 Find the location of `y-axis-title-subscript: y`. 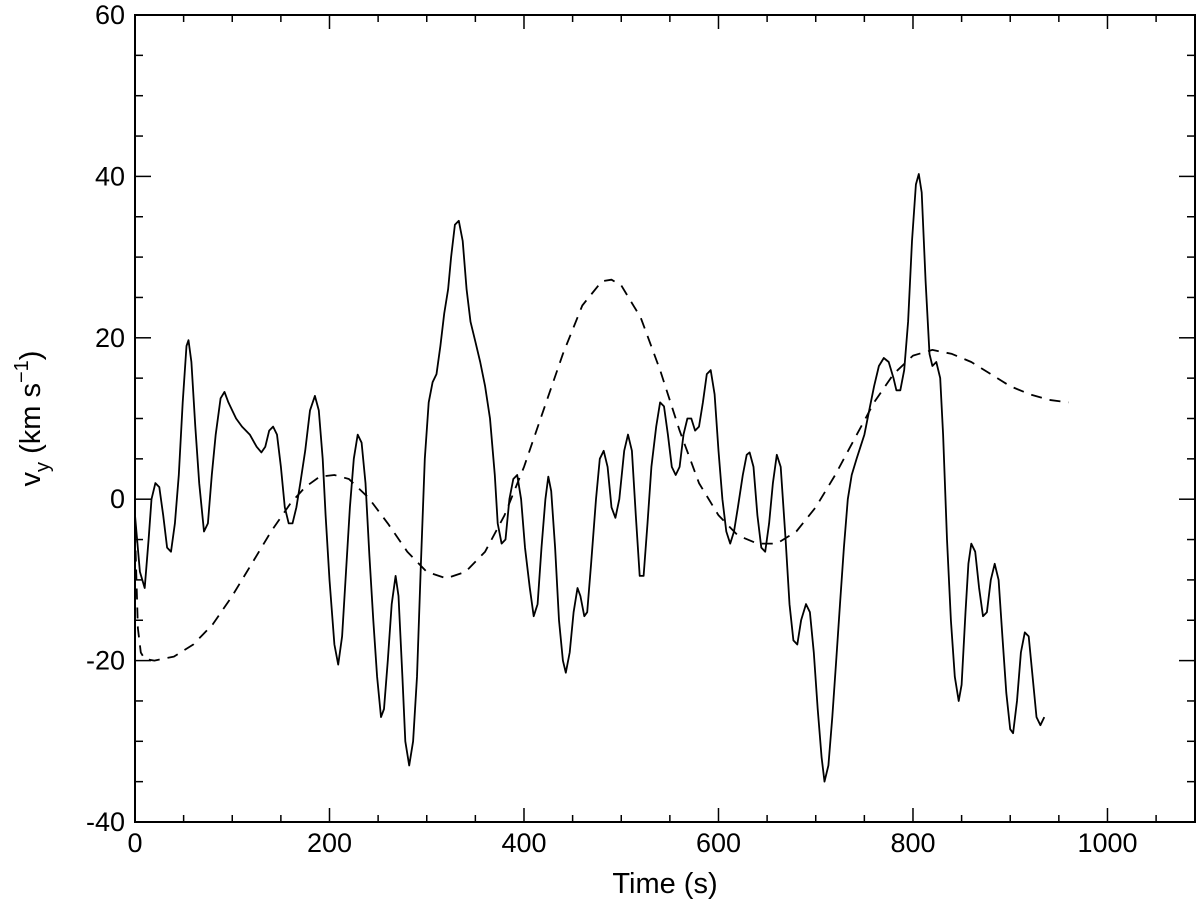

y-axis-title-subscript: y is located at coordinates (43, 467).